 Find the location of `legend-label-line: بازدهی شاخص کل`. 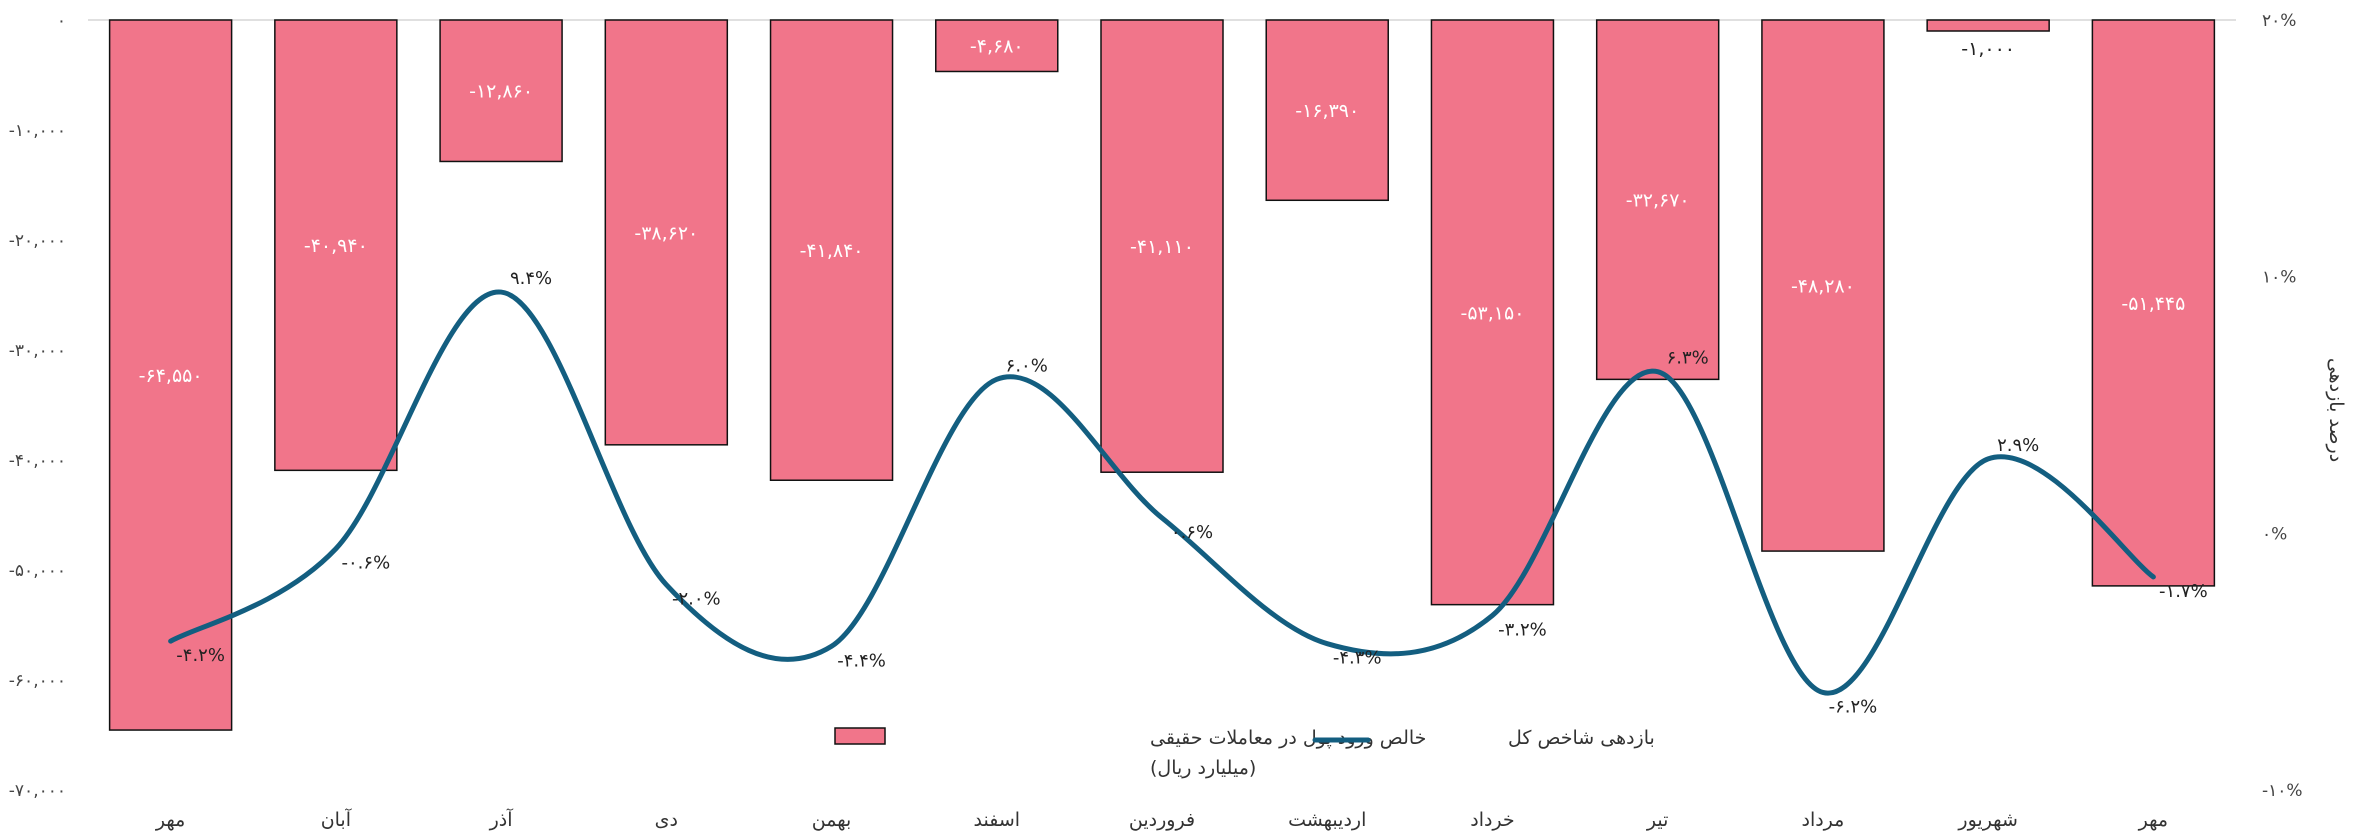

legend-label-line: بازدهی شاخص کل is located at coordinates (1581, 738).